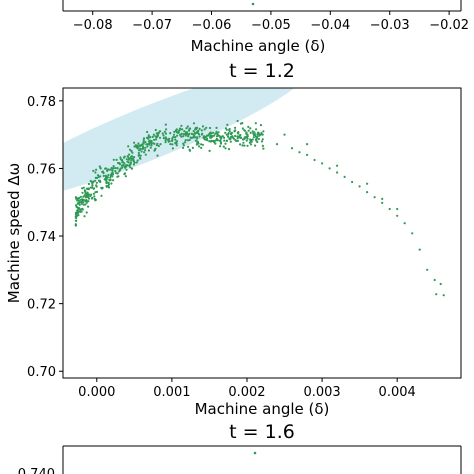 The width and height of the screenshot is (474, 474). Describe the element at coordinates (41, 169) in the screenshot. I see `y-tick-label: 0.76` at that location.